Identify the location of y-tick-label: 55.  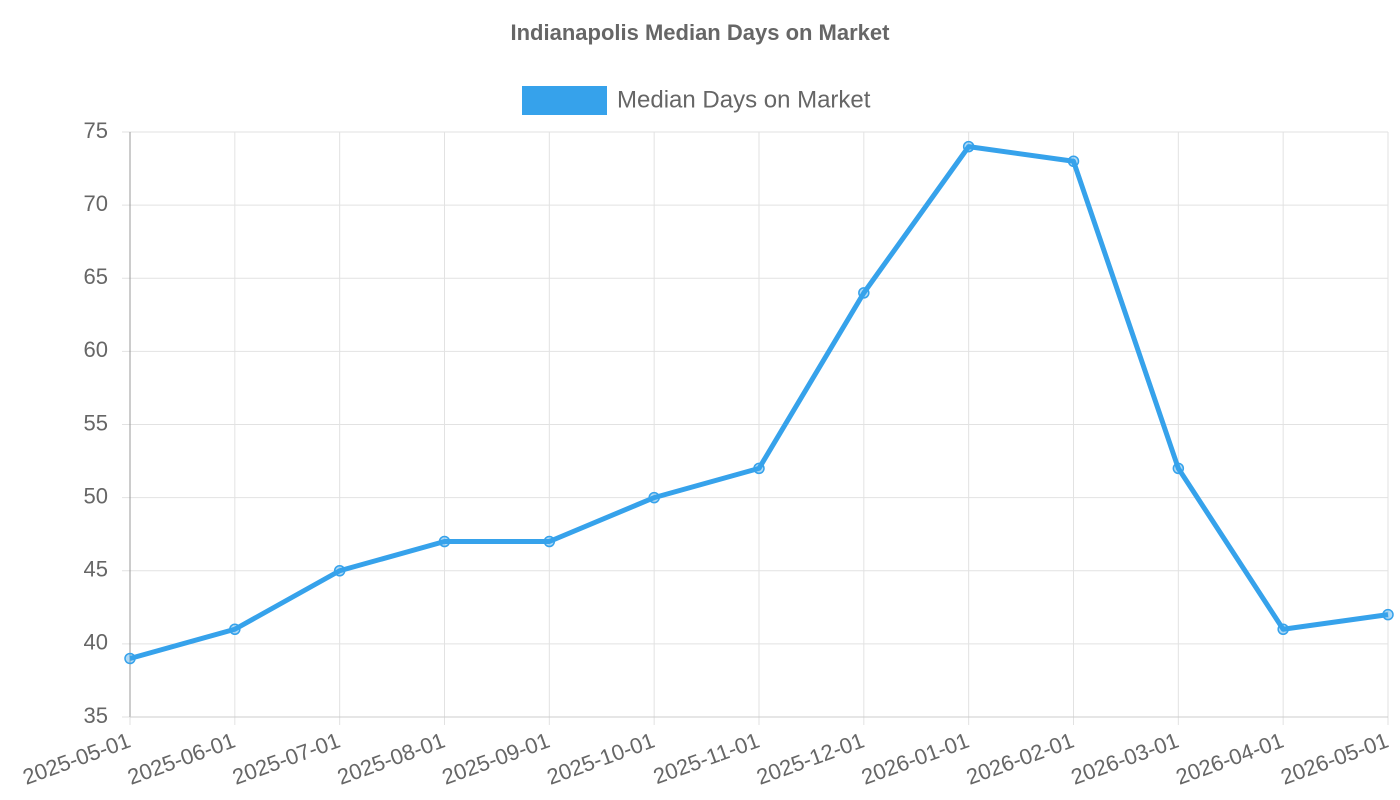
(96, 422).